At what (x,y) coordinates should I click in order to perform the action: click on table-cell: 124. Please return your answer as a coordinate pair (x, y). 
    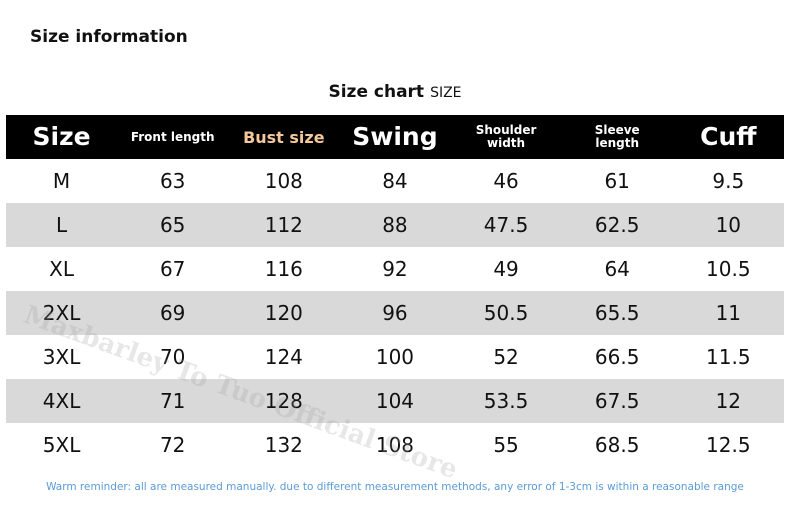
    Looking at the image, I should click on (283, 357).